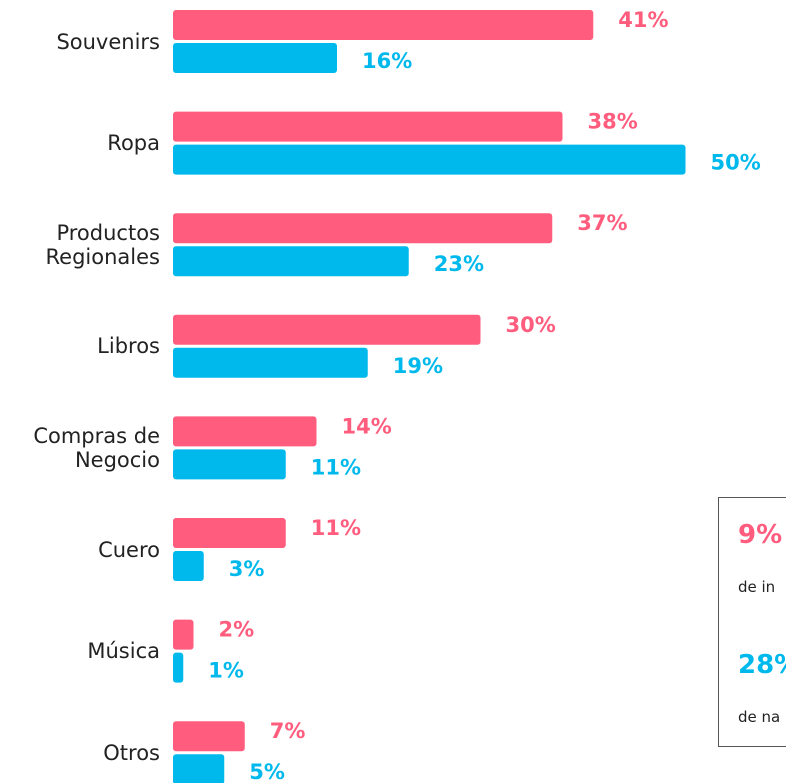 The image size is (786, 783). Describe the element at coordinates (459, 264) in the screenshot. I see `value-label: 23%` at that location.